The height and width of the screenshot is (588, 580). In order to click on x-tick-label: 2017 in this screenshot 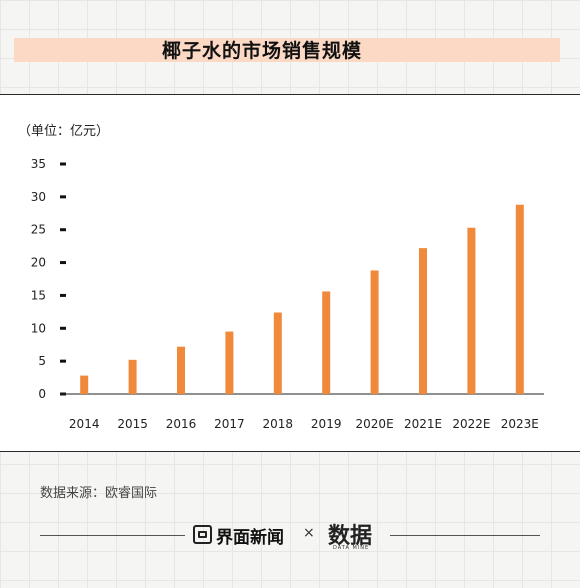, I will do `click(229, 424)`.